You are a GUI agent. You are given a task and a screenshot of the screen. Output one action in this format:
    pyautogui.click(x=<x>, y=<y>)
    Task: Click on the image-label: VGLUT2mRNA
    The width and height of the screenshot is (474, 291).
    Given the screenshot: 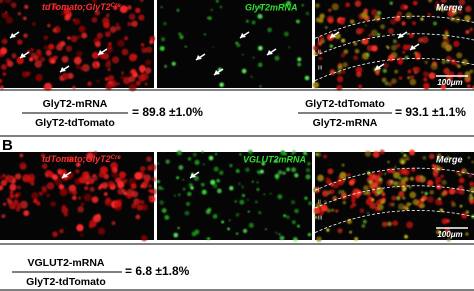 What is the action you would take?
    pyautogui.click(x=274, y=159)
    